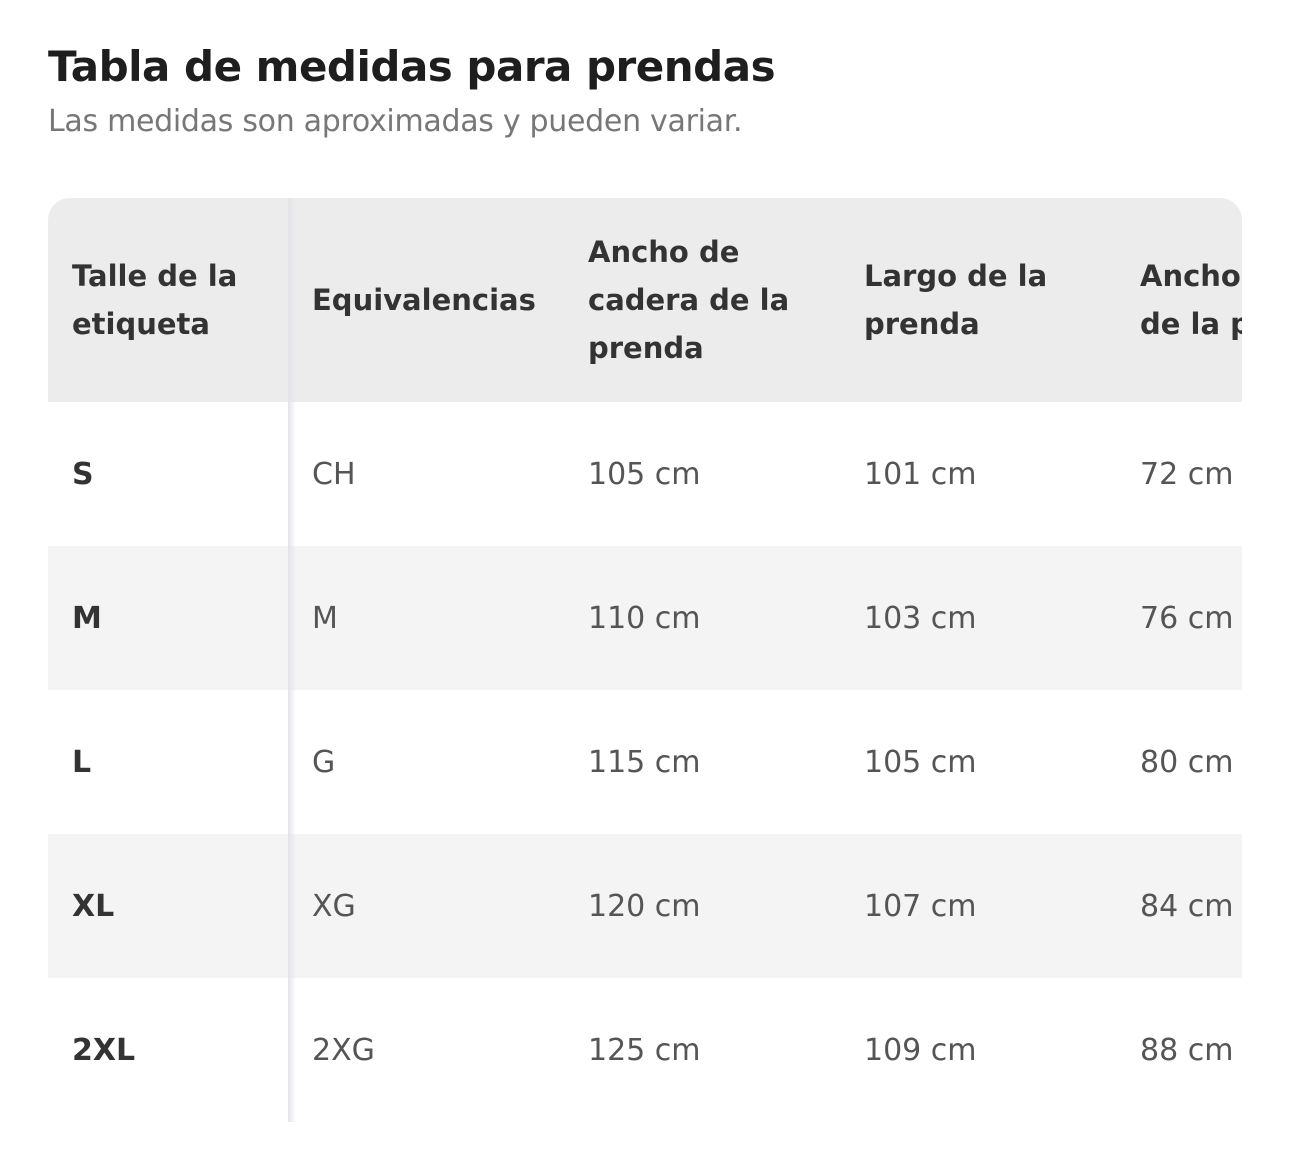 This screenshot has width=1290, height=1168. What do you see at coordinates (334, 474) in the screenshot?
I see `cell-equivalence: CH` at bounding box center [334, 474].